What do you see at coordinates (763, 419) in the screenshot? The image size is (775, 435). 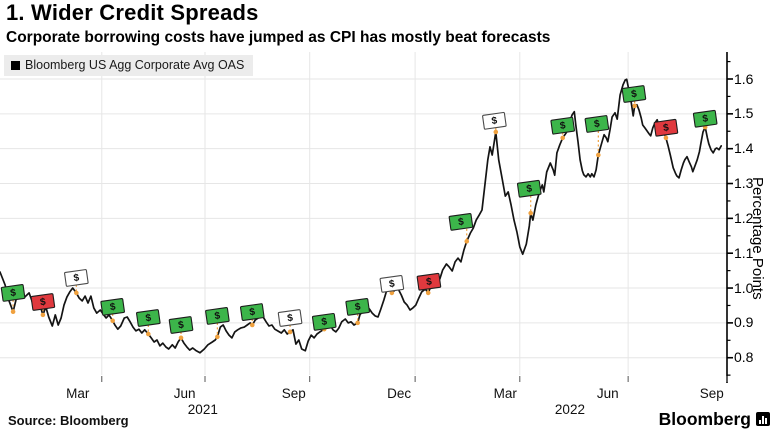 I see `bloomberg-terminal-icon` at bounding box center [763, 419].